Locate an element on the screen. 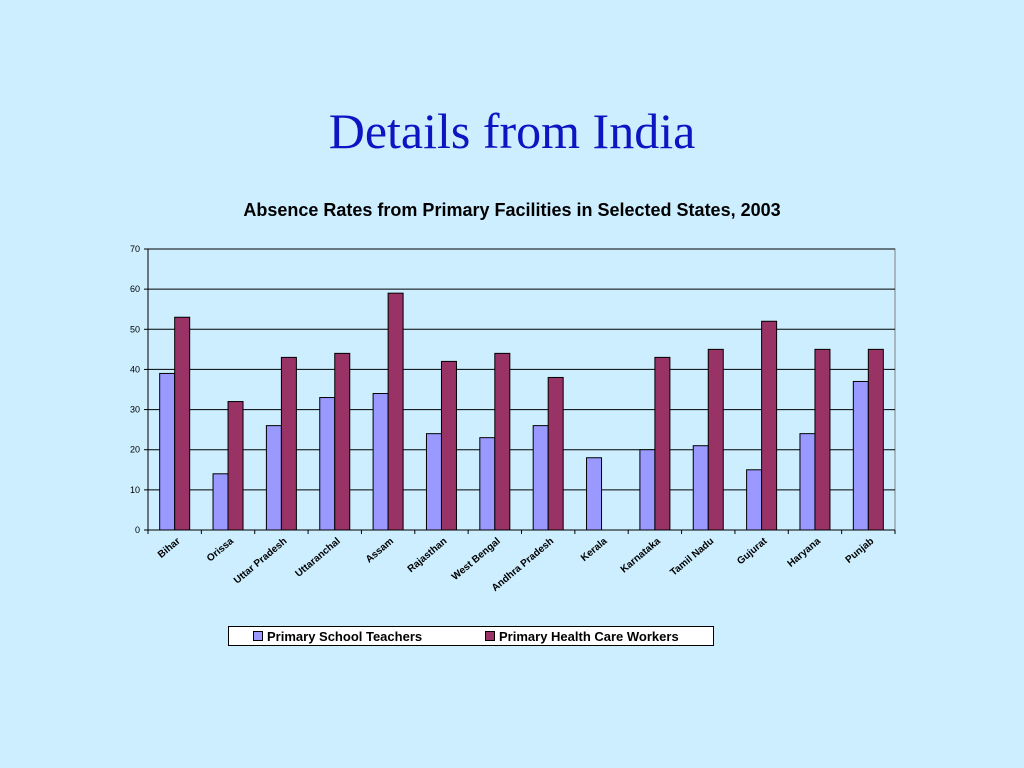  y-tick-label: 20 is located at coordinates (135, 450).